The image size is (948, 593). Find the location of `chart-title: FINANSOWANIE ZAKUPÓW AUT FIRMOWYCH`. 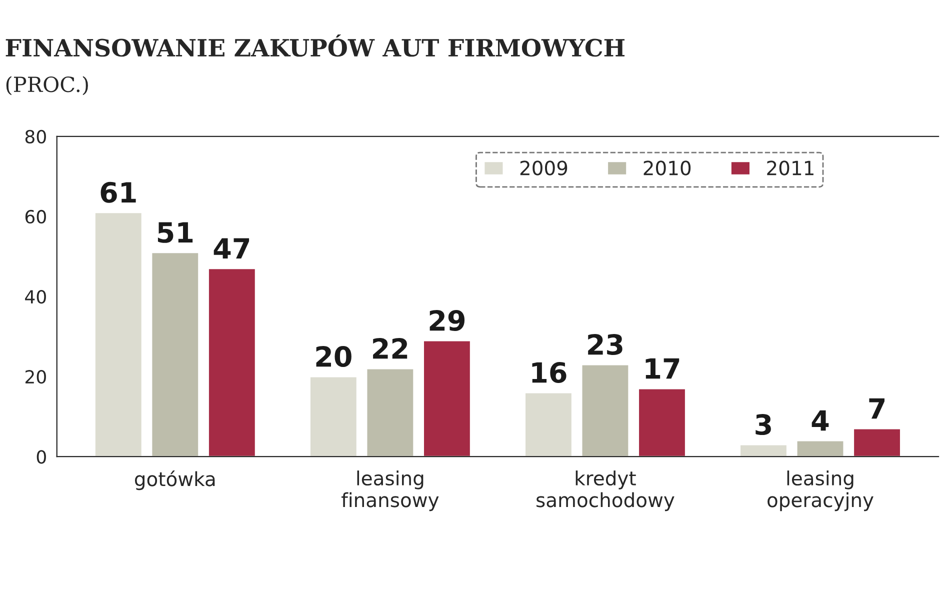

chart-title: FINANSOWANIE ZAKUPÓW AUT FIRMOWYCH is located at coordinates (315, 45).